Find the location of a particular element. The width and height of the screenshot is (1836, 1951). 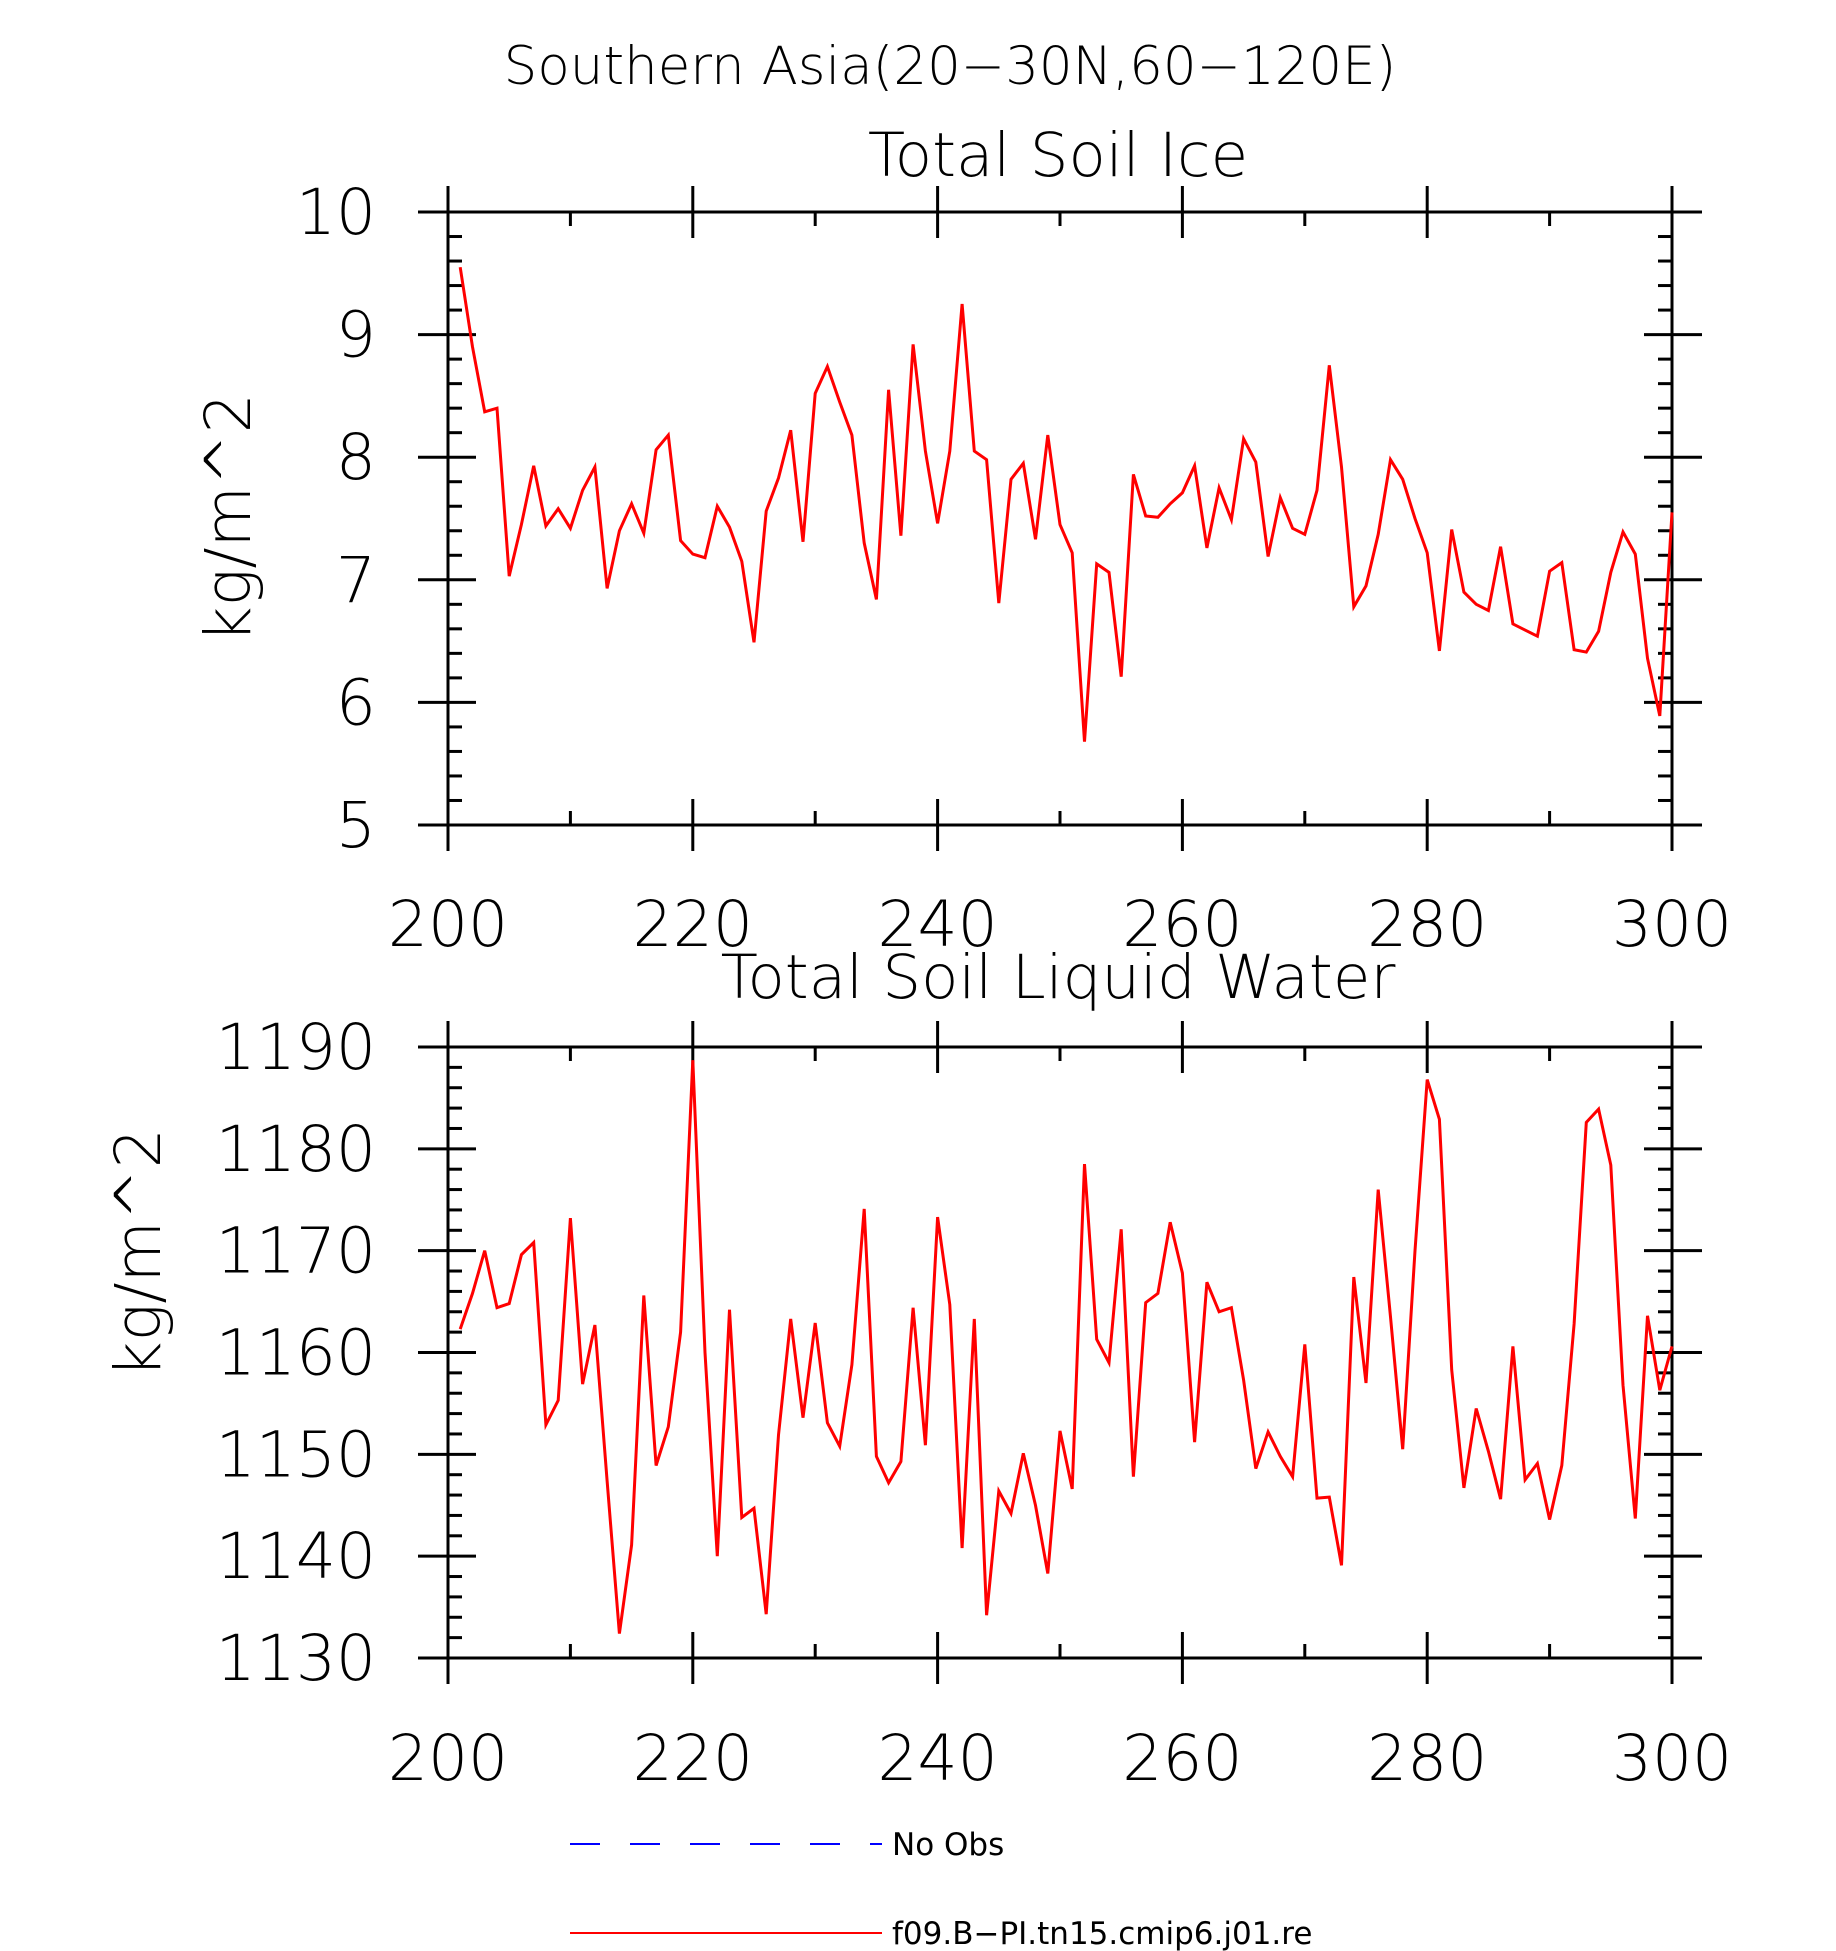

legend: No Obs f09.B−PI.tn15.cmip6.j01.re is located at coordinates (941, 1889).